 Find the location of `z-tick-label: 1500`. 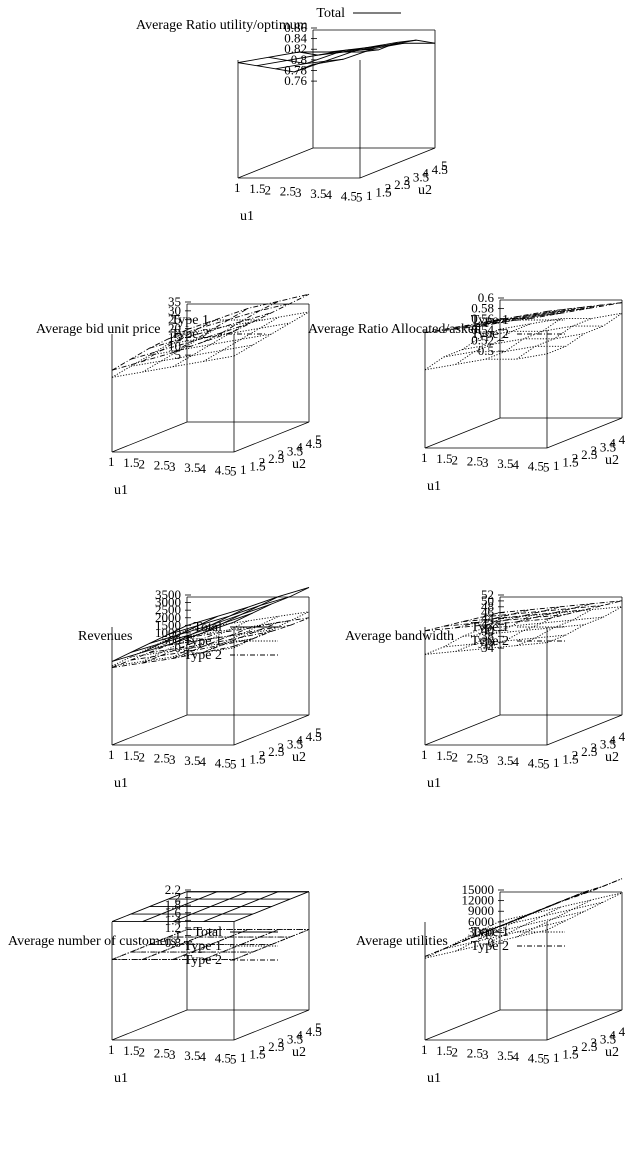

z-tick-label: 1500 is located at coordinates (168, 624).